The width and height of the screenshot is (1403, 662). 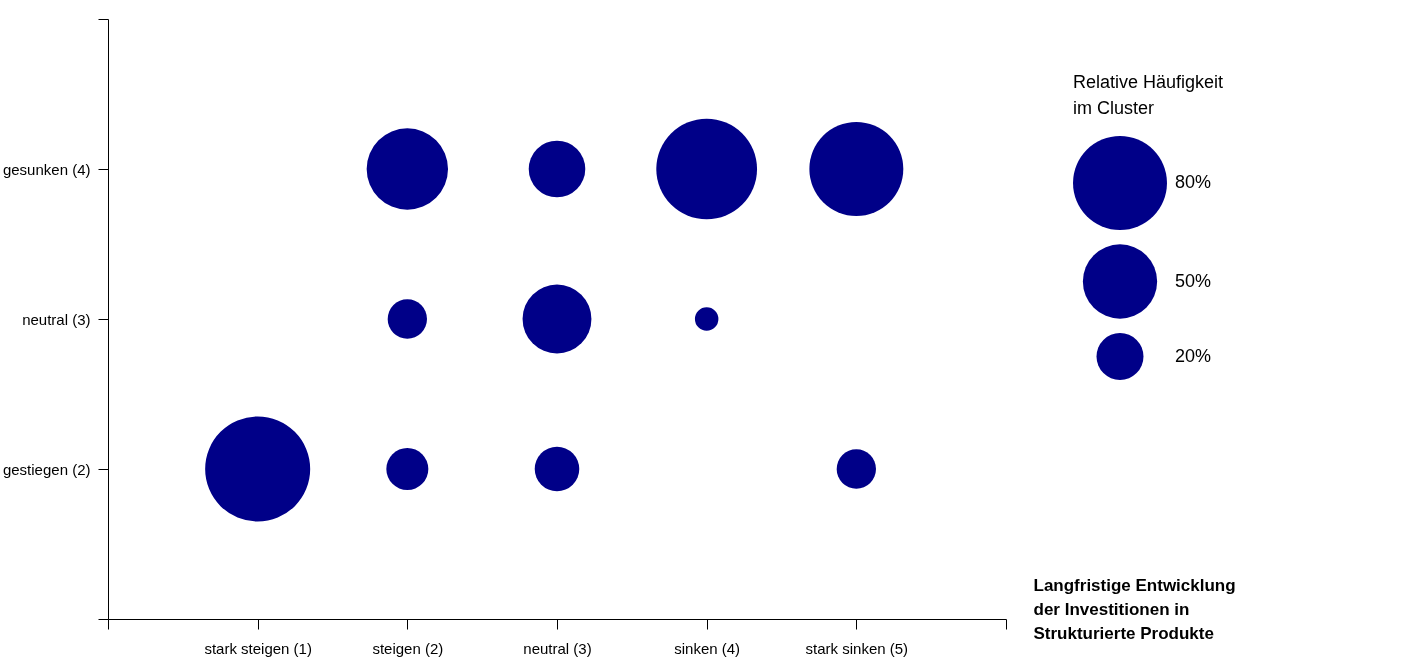 I want to click on legend-label: 20%, so click(x=1193, y=355).